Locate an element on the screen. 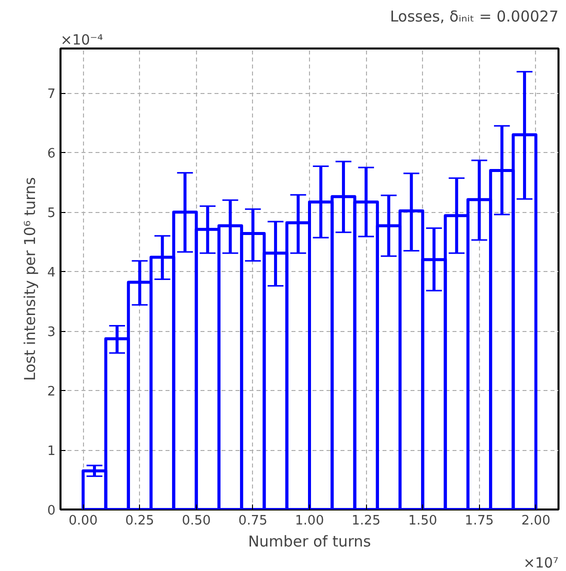 The width and height of the screenshot is (566, 571). y-tick-label: 3 is located at coordinates (51, 332).